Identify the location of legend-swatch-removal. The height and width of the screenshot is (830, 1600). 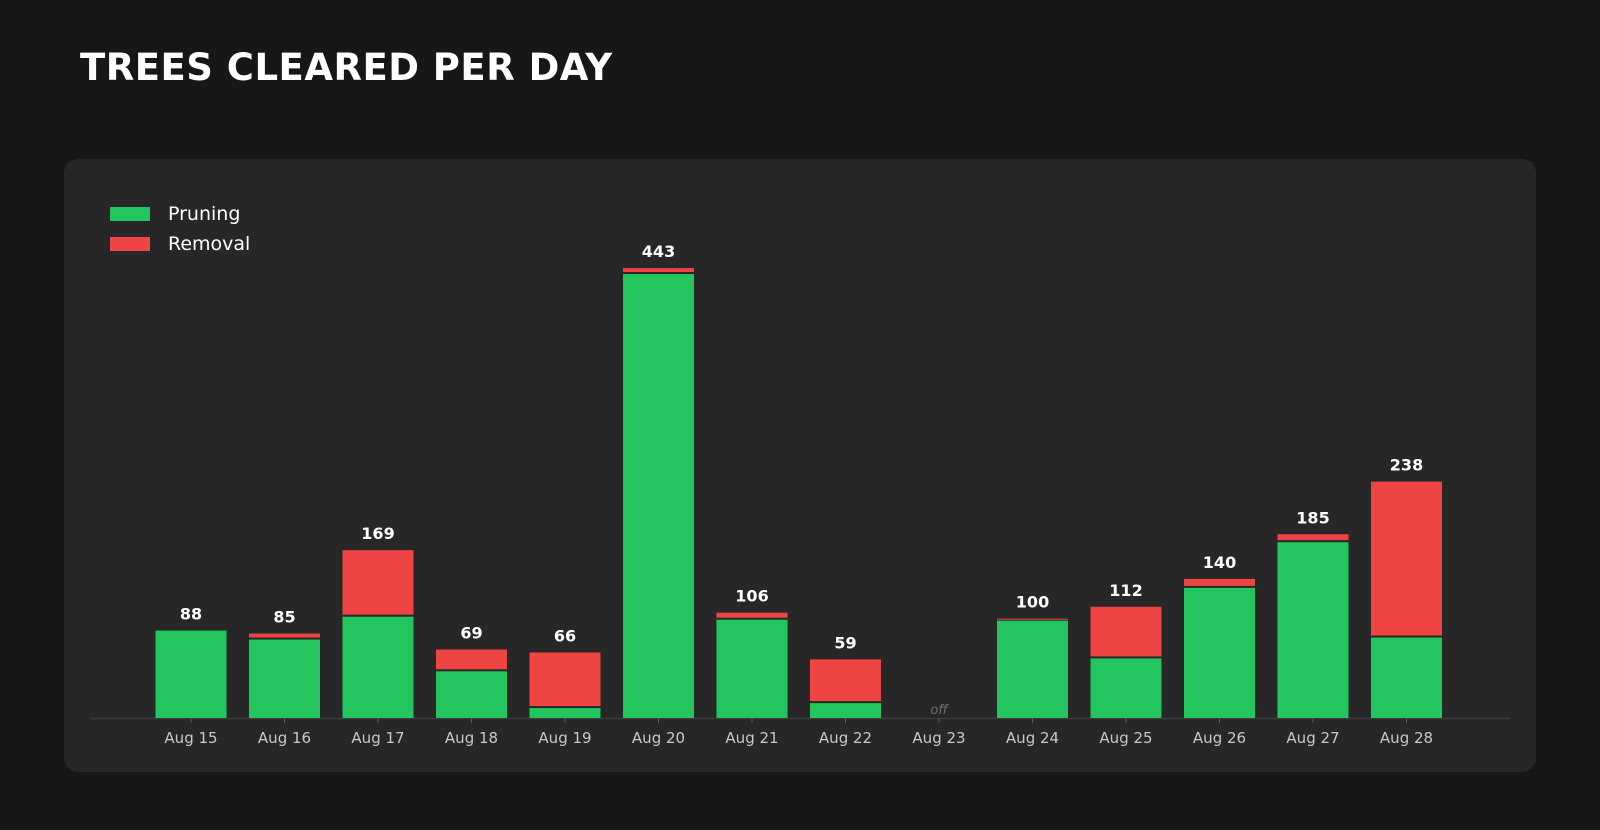
(130, 244).